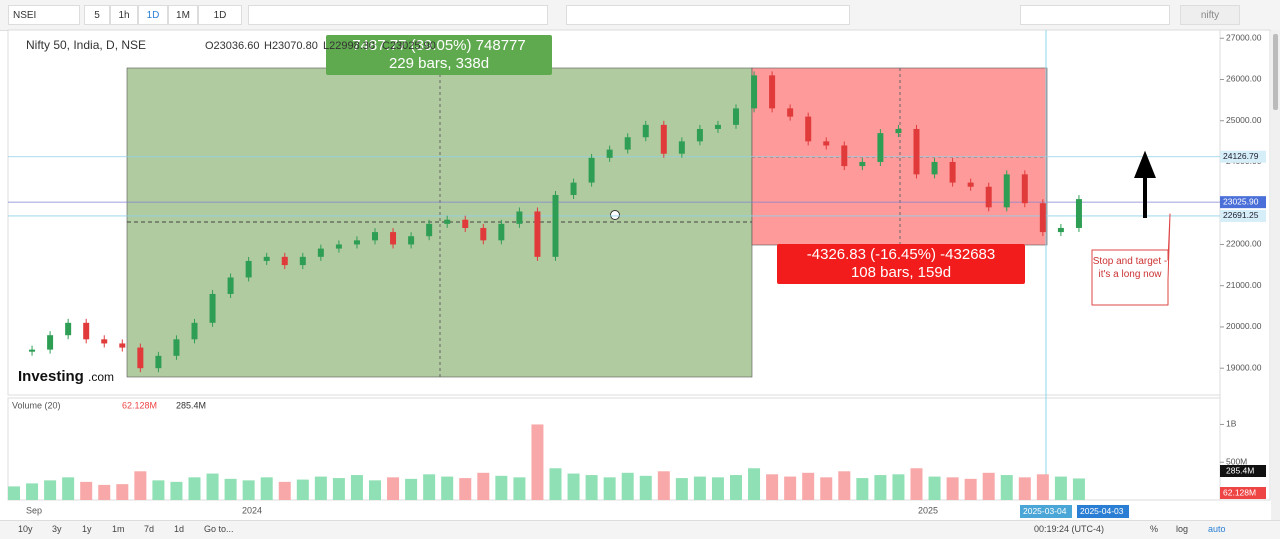 The image size is (1280, 539). Describe the element at coordinates (1182, 529) in the screenshot. I see `scale-option: log` at that location.